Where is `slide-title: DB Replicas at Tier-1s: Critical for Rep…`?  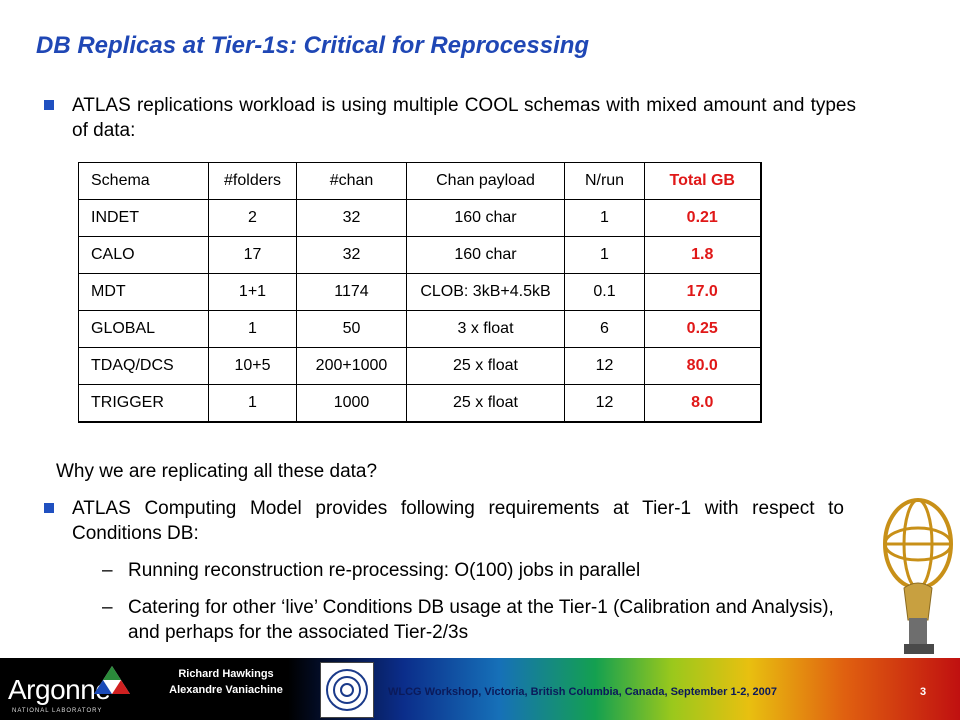 slide-title: DB Replicas at Tier-1s: Critical for Rep… is located at coordinates (313, 45).